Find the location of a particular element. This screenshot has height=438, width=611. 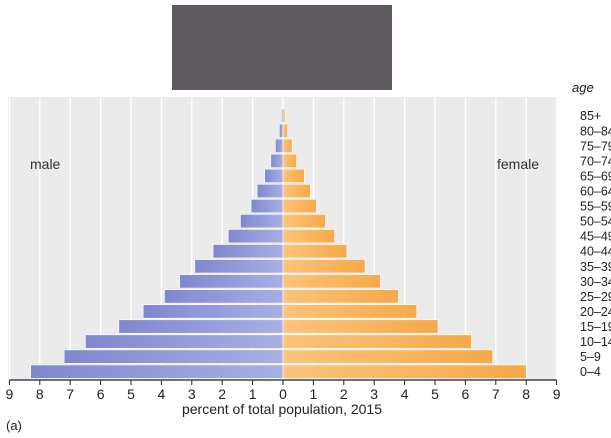

age-tick-label: 70–74 is located at coordinates (595, 161).